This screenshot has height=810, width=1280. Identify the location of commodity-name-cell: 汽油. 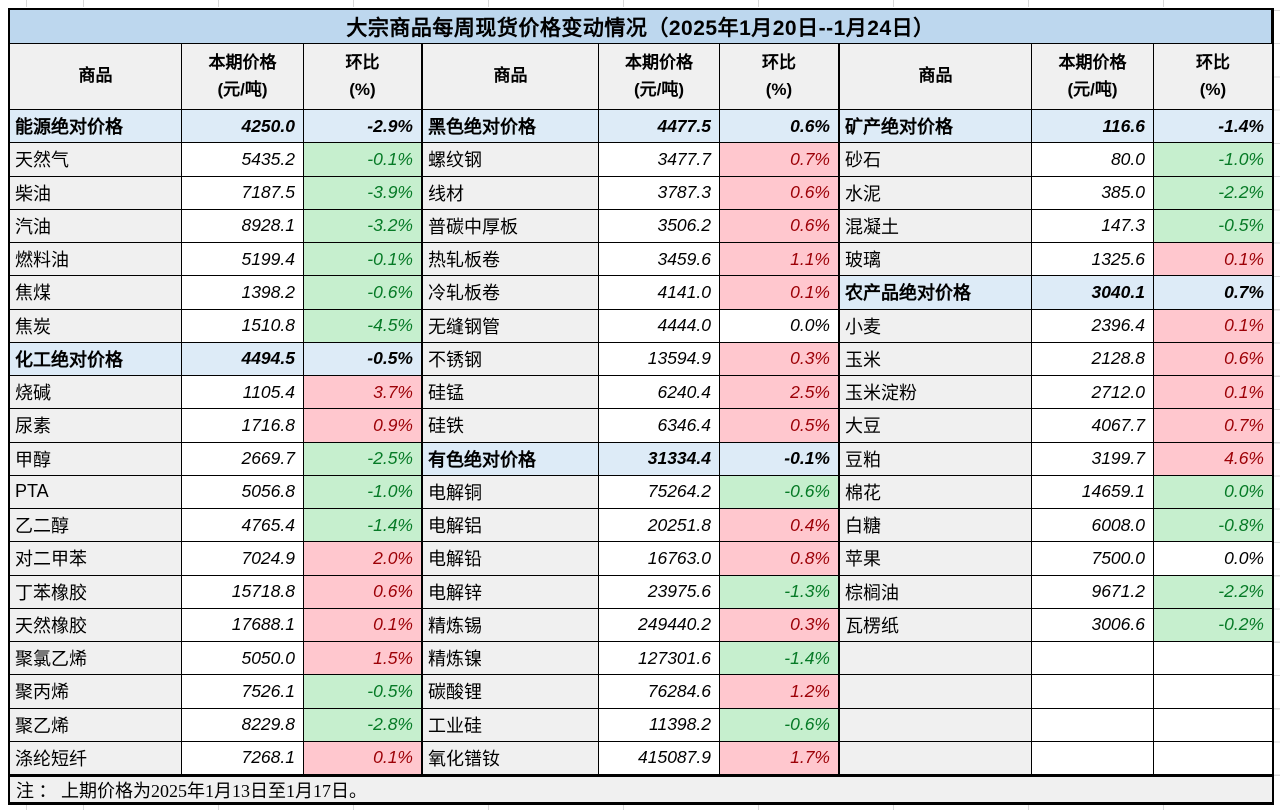
(96, 226).